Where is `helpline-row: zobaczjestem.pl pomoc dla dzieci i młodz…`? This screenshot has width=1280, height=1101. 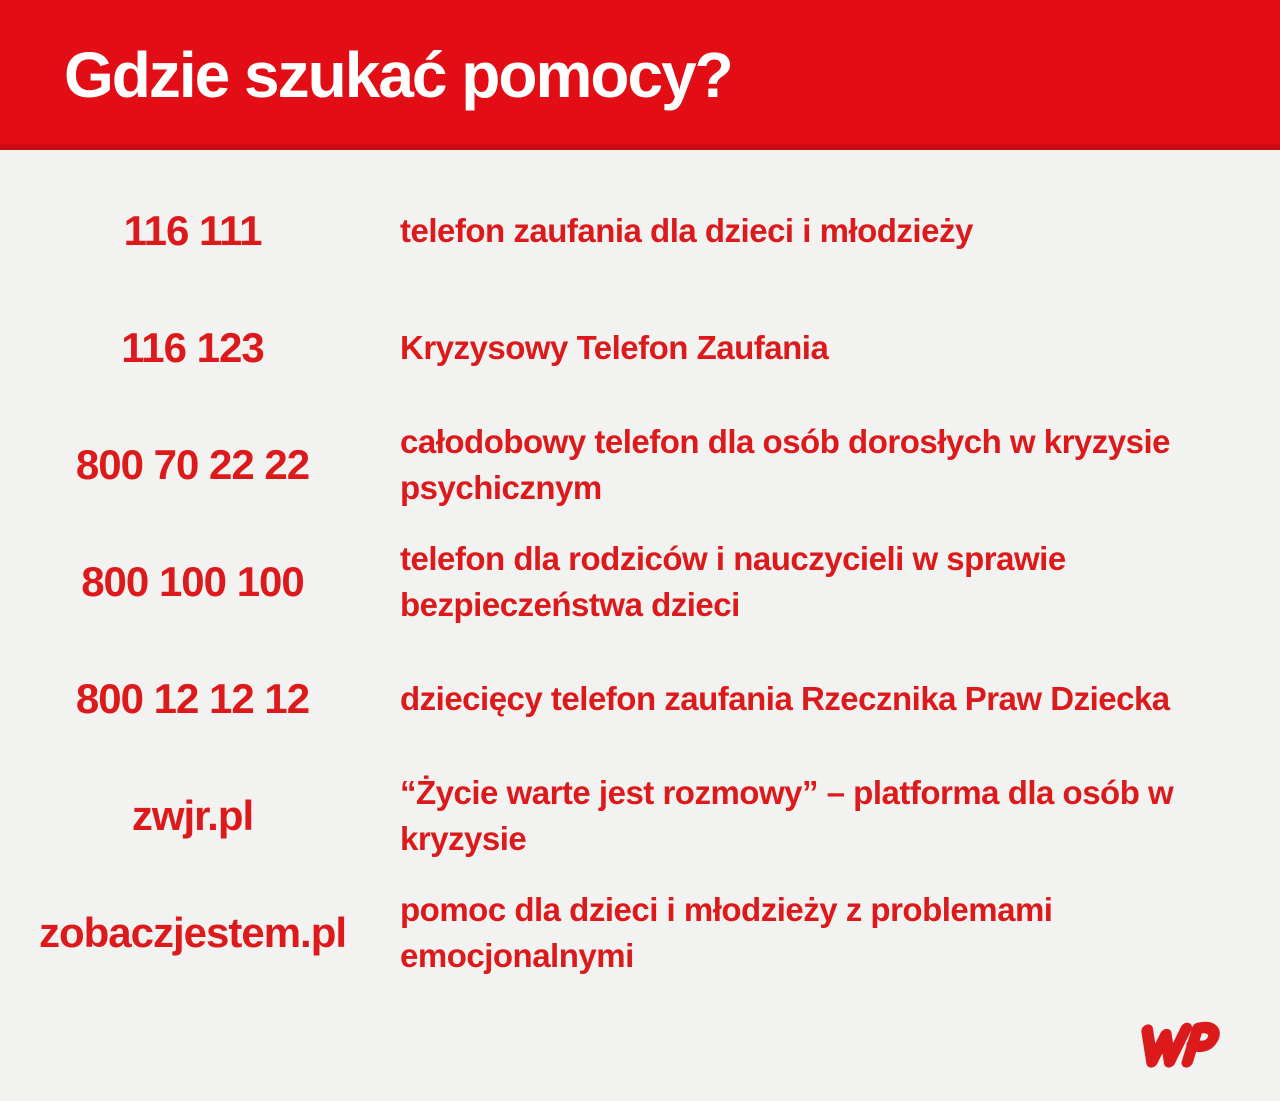
helpline-row: zobaczjestem.pl pomoc dla dzieci i młodz… is located at coordinates (640, 932).